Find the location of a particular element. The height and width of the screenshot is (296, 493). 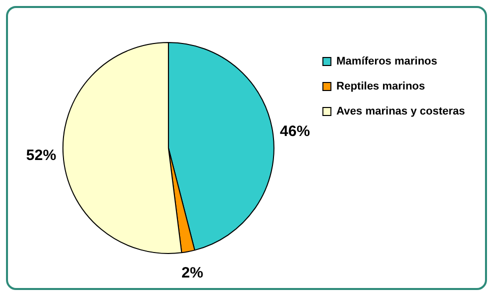

data-label: 46% is located at coordinates (295, 131).